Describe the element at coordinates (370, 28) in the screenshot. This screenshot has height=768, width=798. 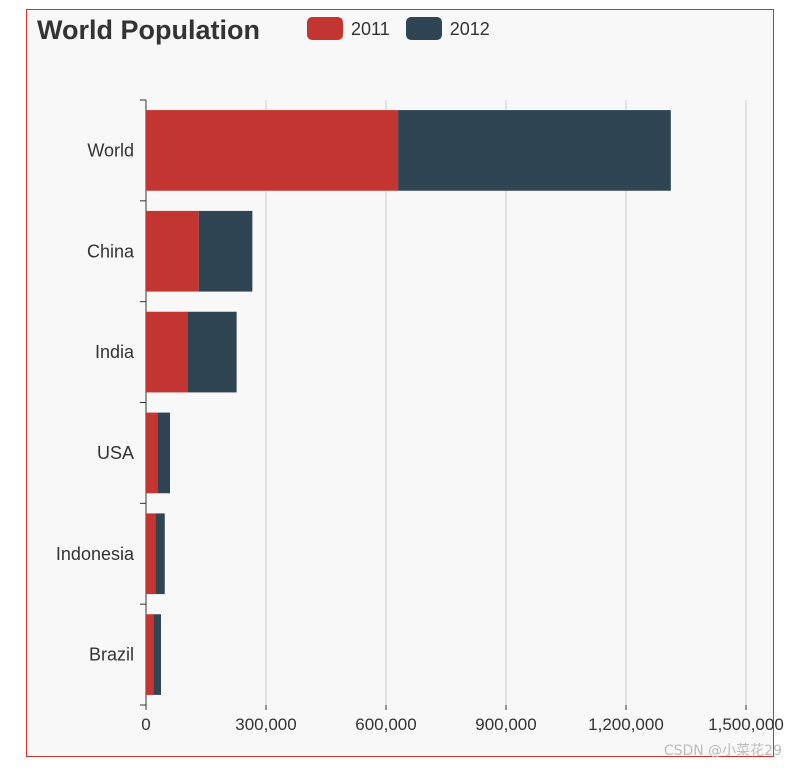
I see `legend-label-2011: 2011` at that location.